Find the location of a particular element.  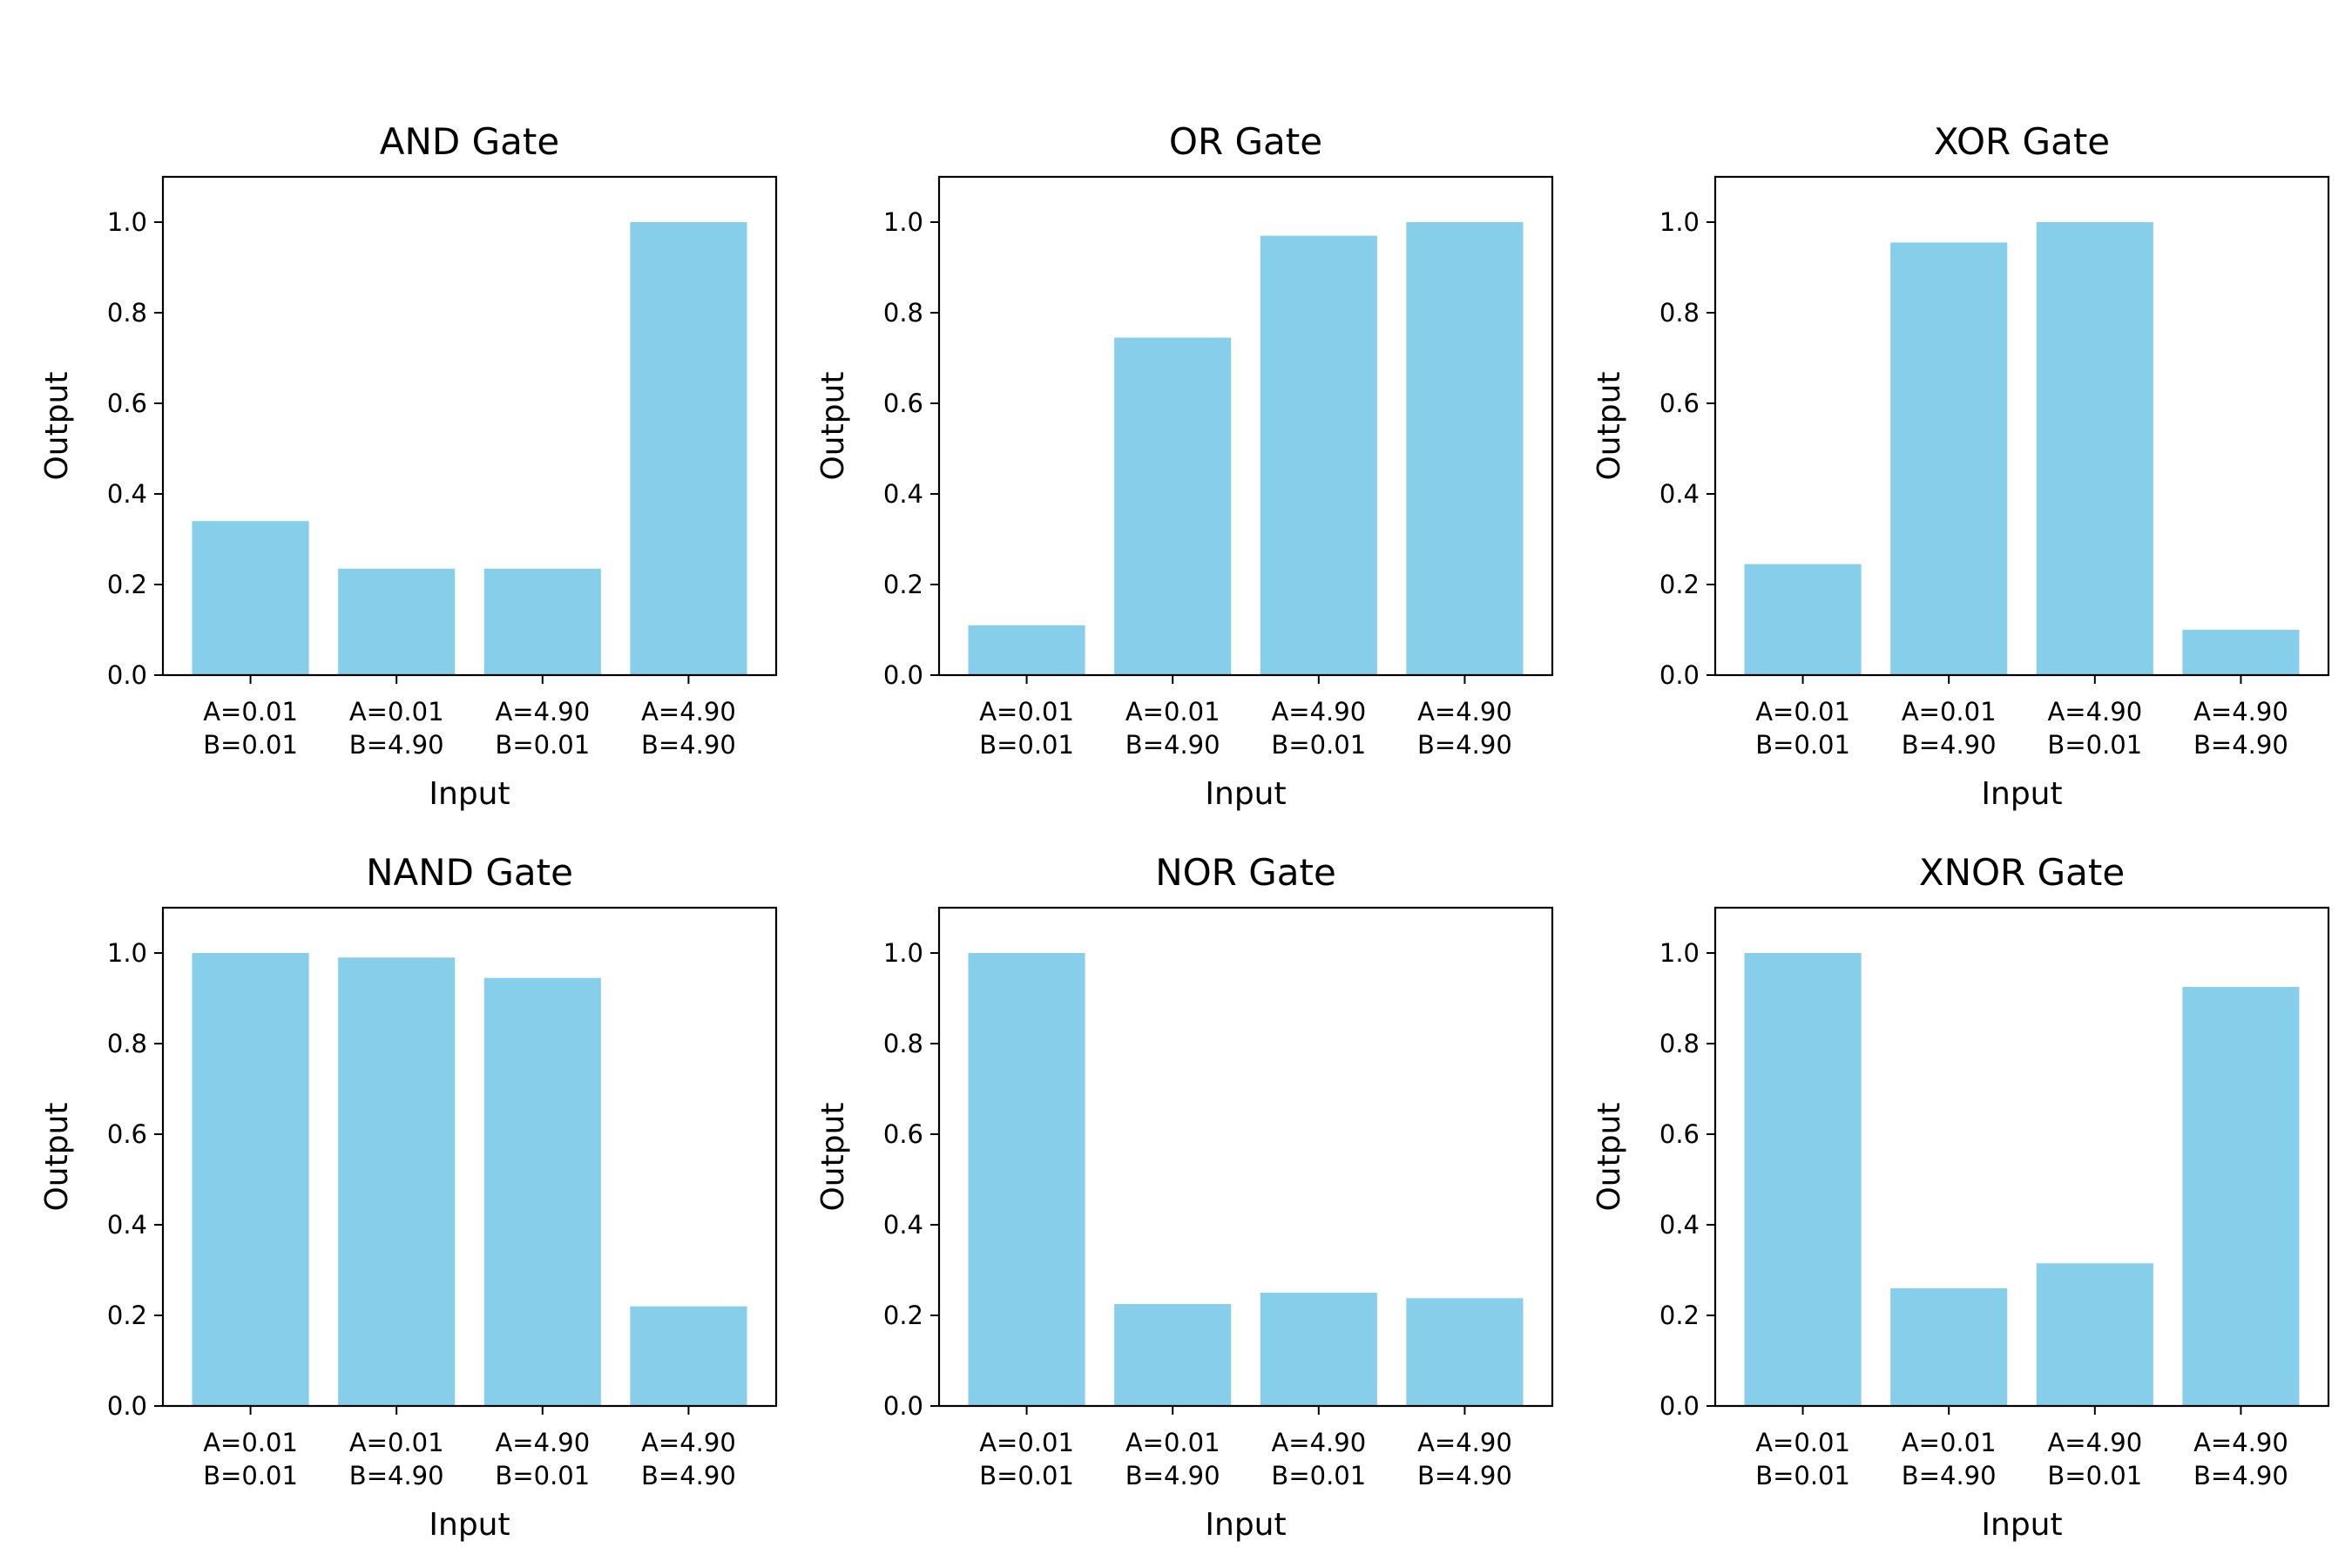

ytick-label-4-2: 0.4 is located at coordinates (903, 1225).